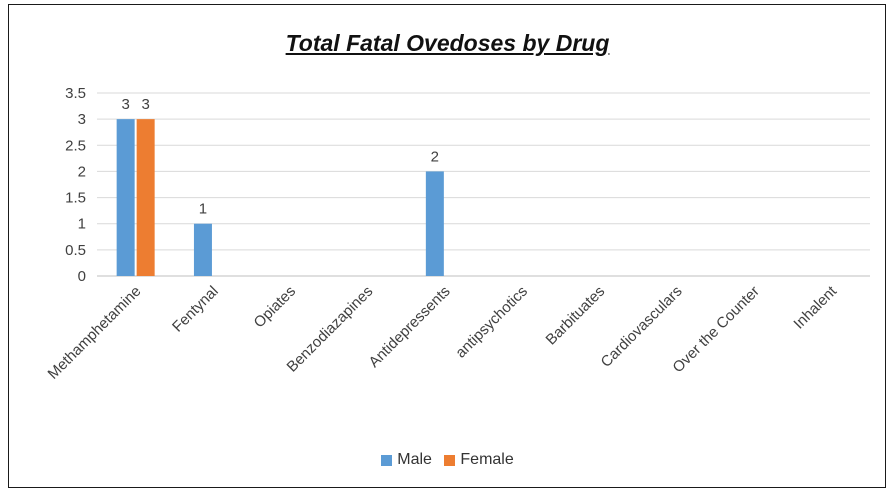  Describe the element at coordinates (82, 119) in the screenshot. I see `y-tick-label: 3` at that location.